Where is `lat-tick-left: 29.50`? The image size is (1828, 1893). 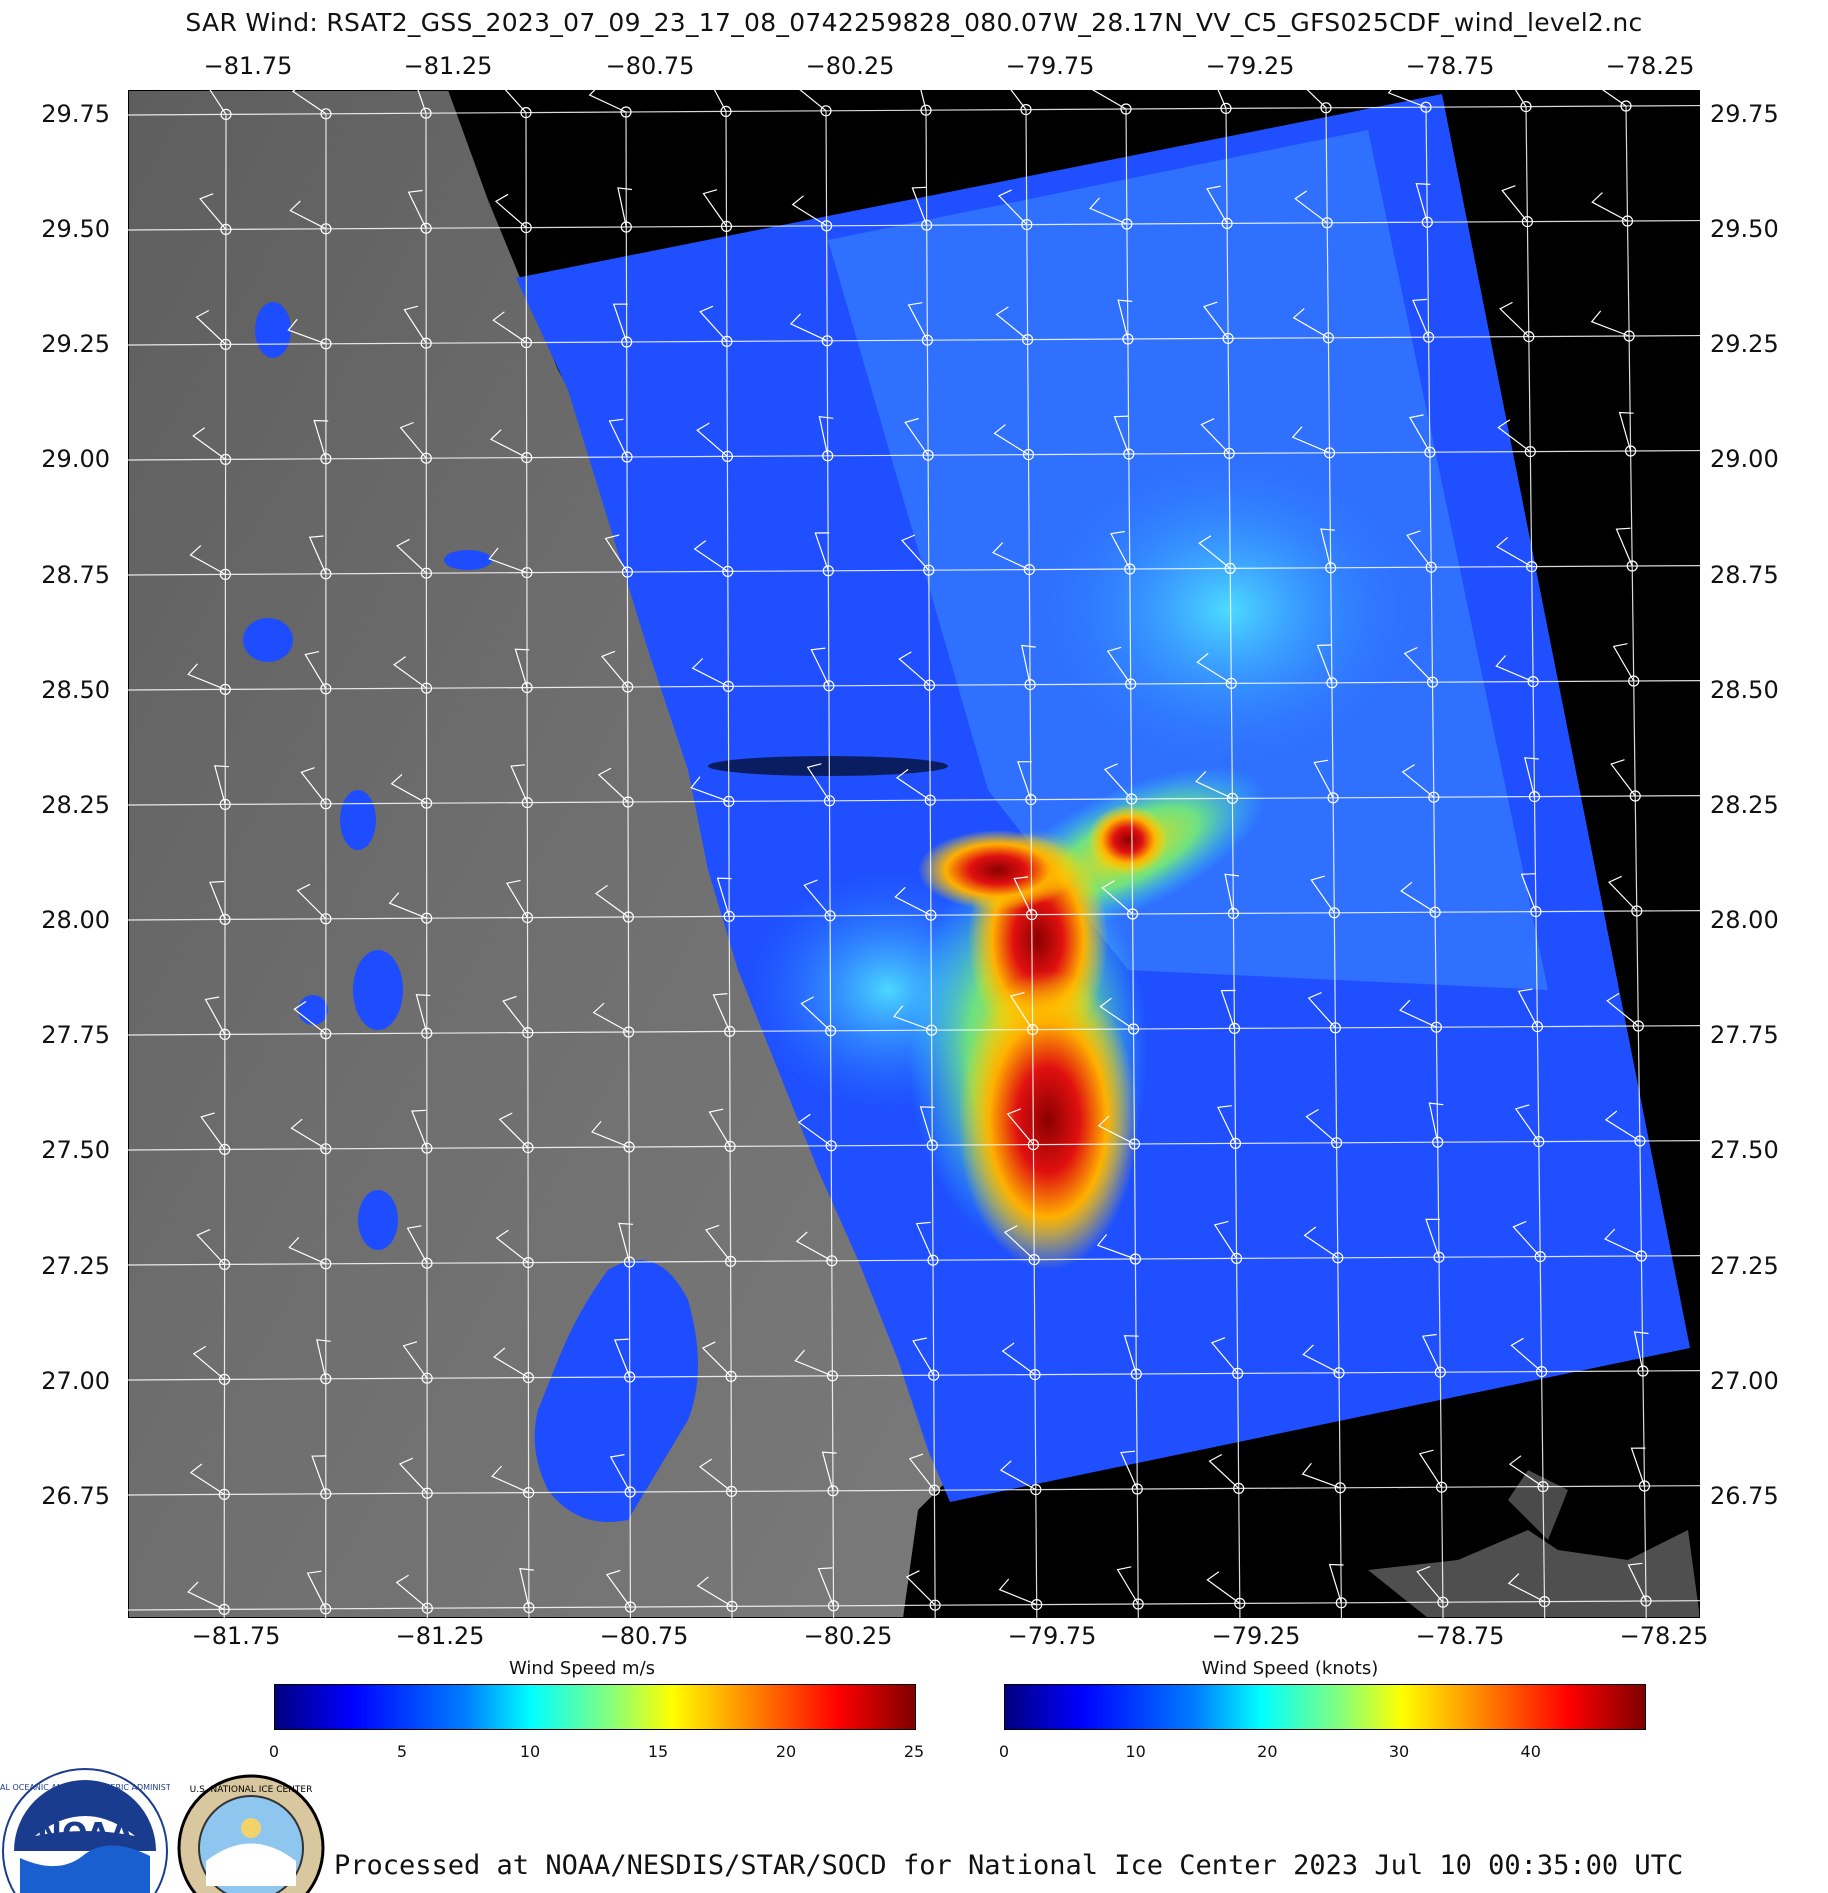 lat-tick-left: 29.50 is located at coordinates (75, 229).